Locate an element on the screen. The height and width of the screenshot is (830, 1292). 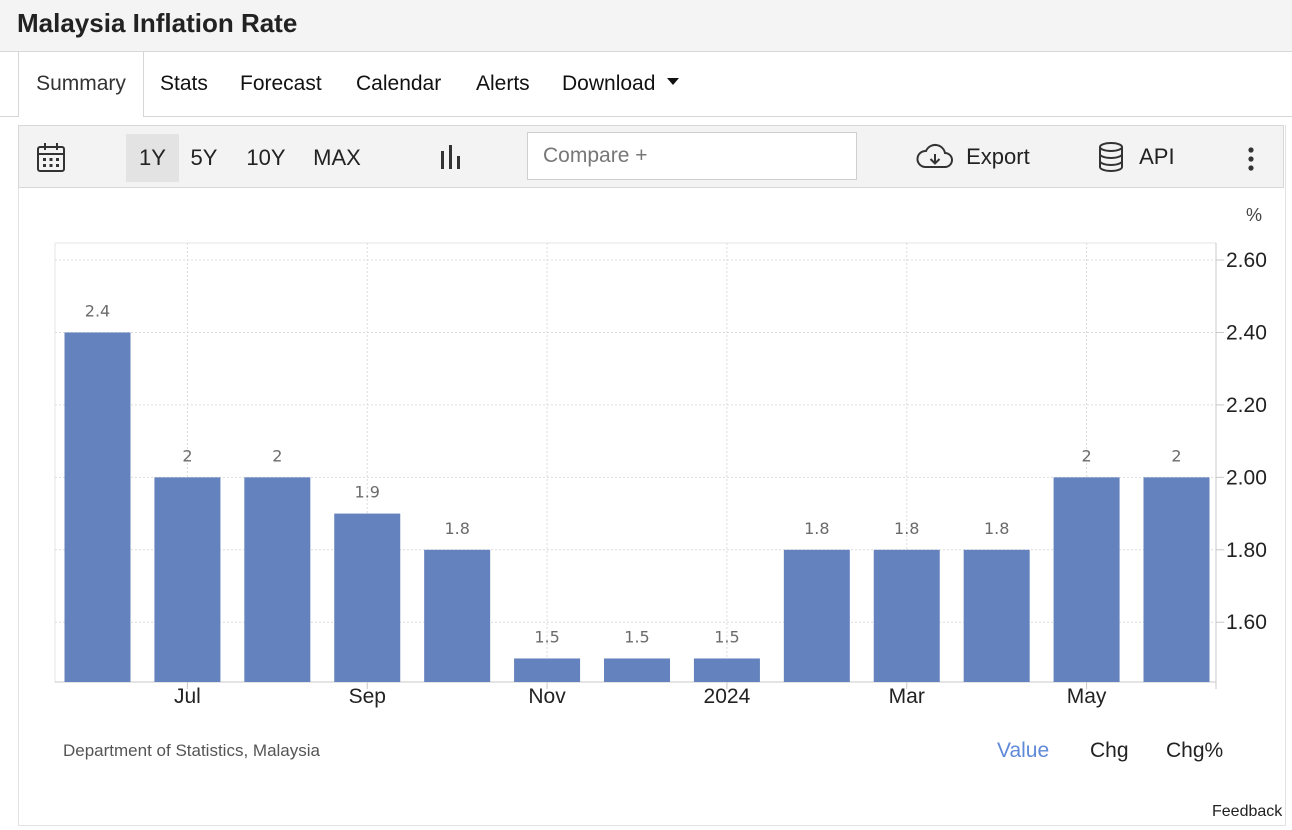
chart-toolbar: 1Y 5Y 10Y MAX Export API is located at coordinates (651, 156).